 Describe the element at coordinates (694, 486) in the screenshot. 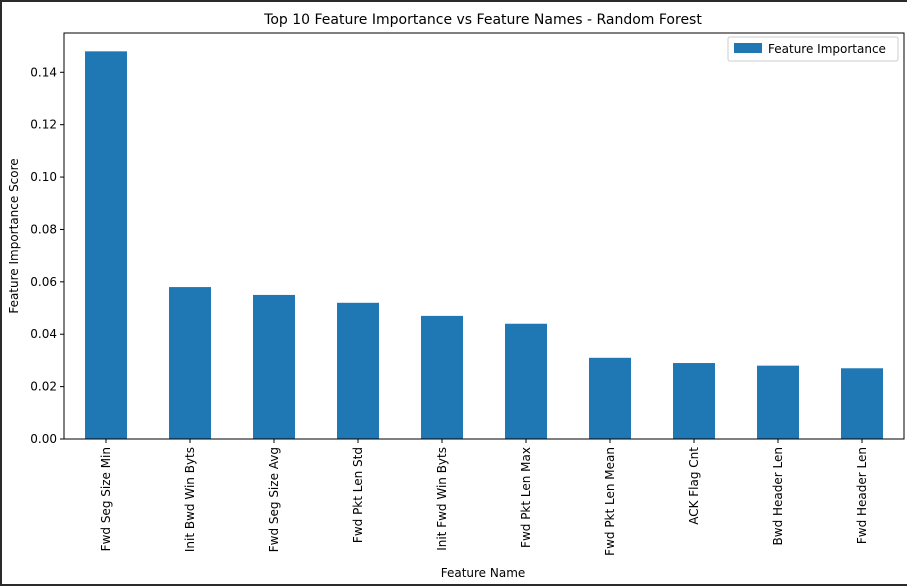

I see `x-tick-label: ACK Flag Cnt` at that location.